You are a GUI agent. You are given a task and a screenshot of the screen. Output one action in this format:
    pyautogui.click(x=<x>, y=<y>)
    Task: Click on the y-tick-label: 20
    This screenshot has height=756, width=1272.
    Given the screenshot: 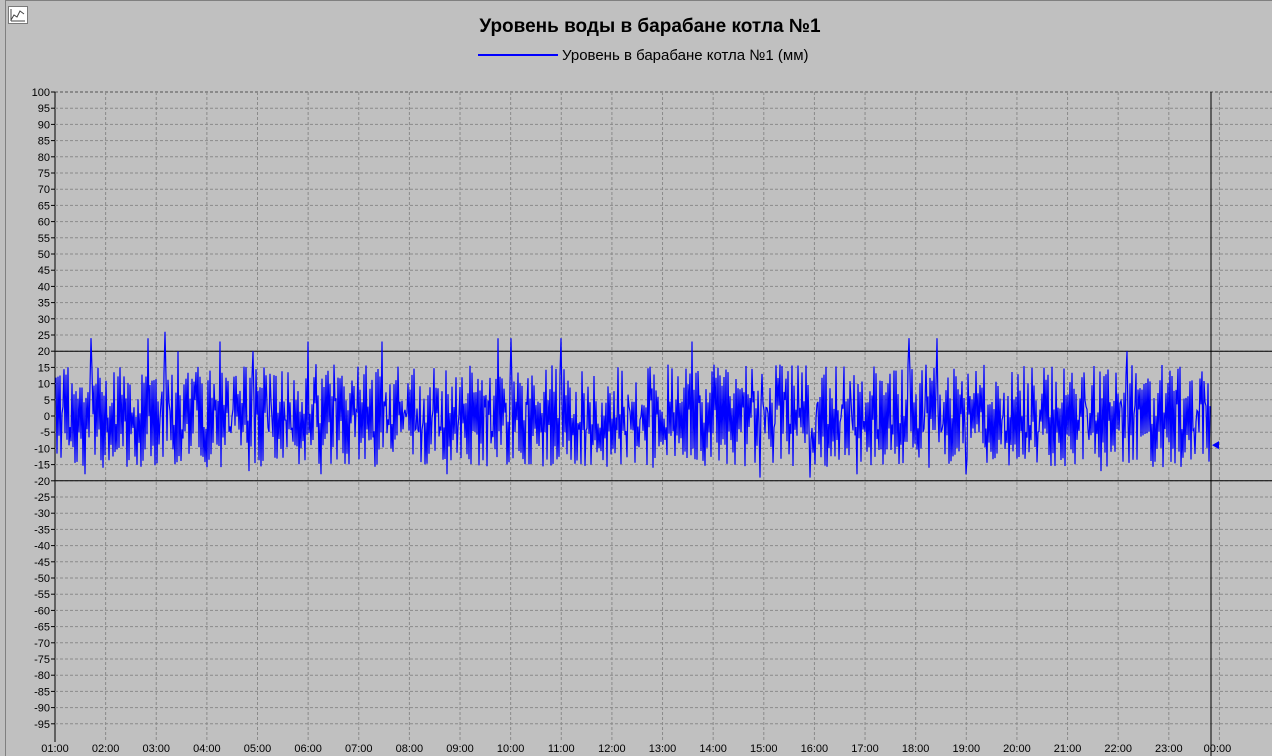 What is the action you would take?
    pyautogui.click(x=44, y=352)
    